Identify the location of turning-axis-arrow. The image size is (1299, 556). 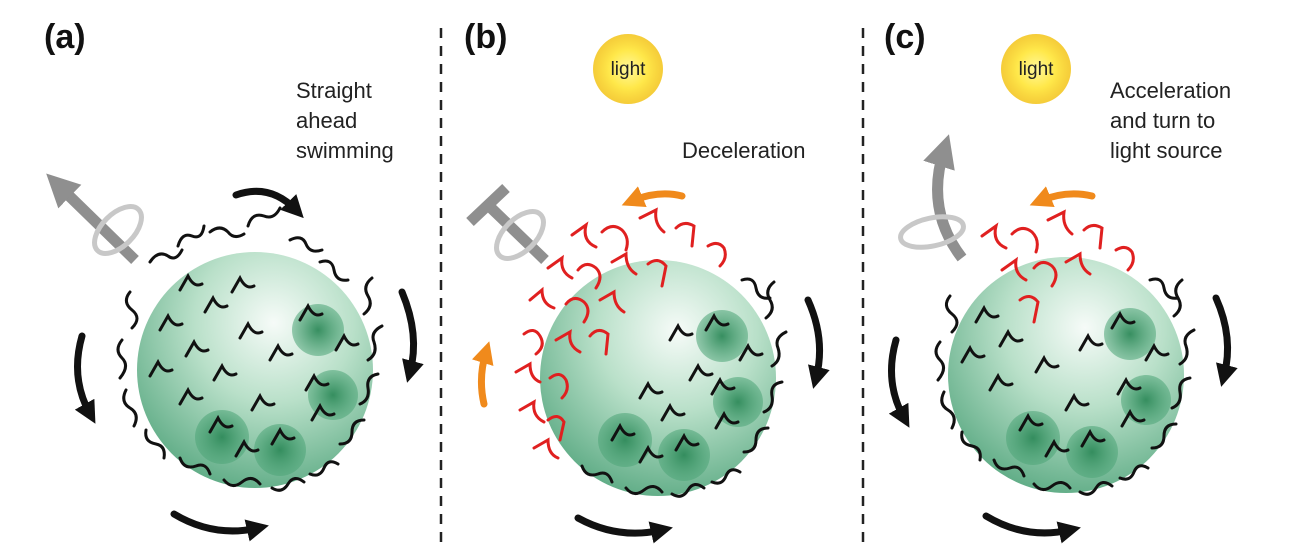
(932, 198).